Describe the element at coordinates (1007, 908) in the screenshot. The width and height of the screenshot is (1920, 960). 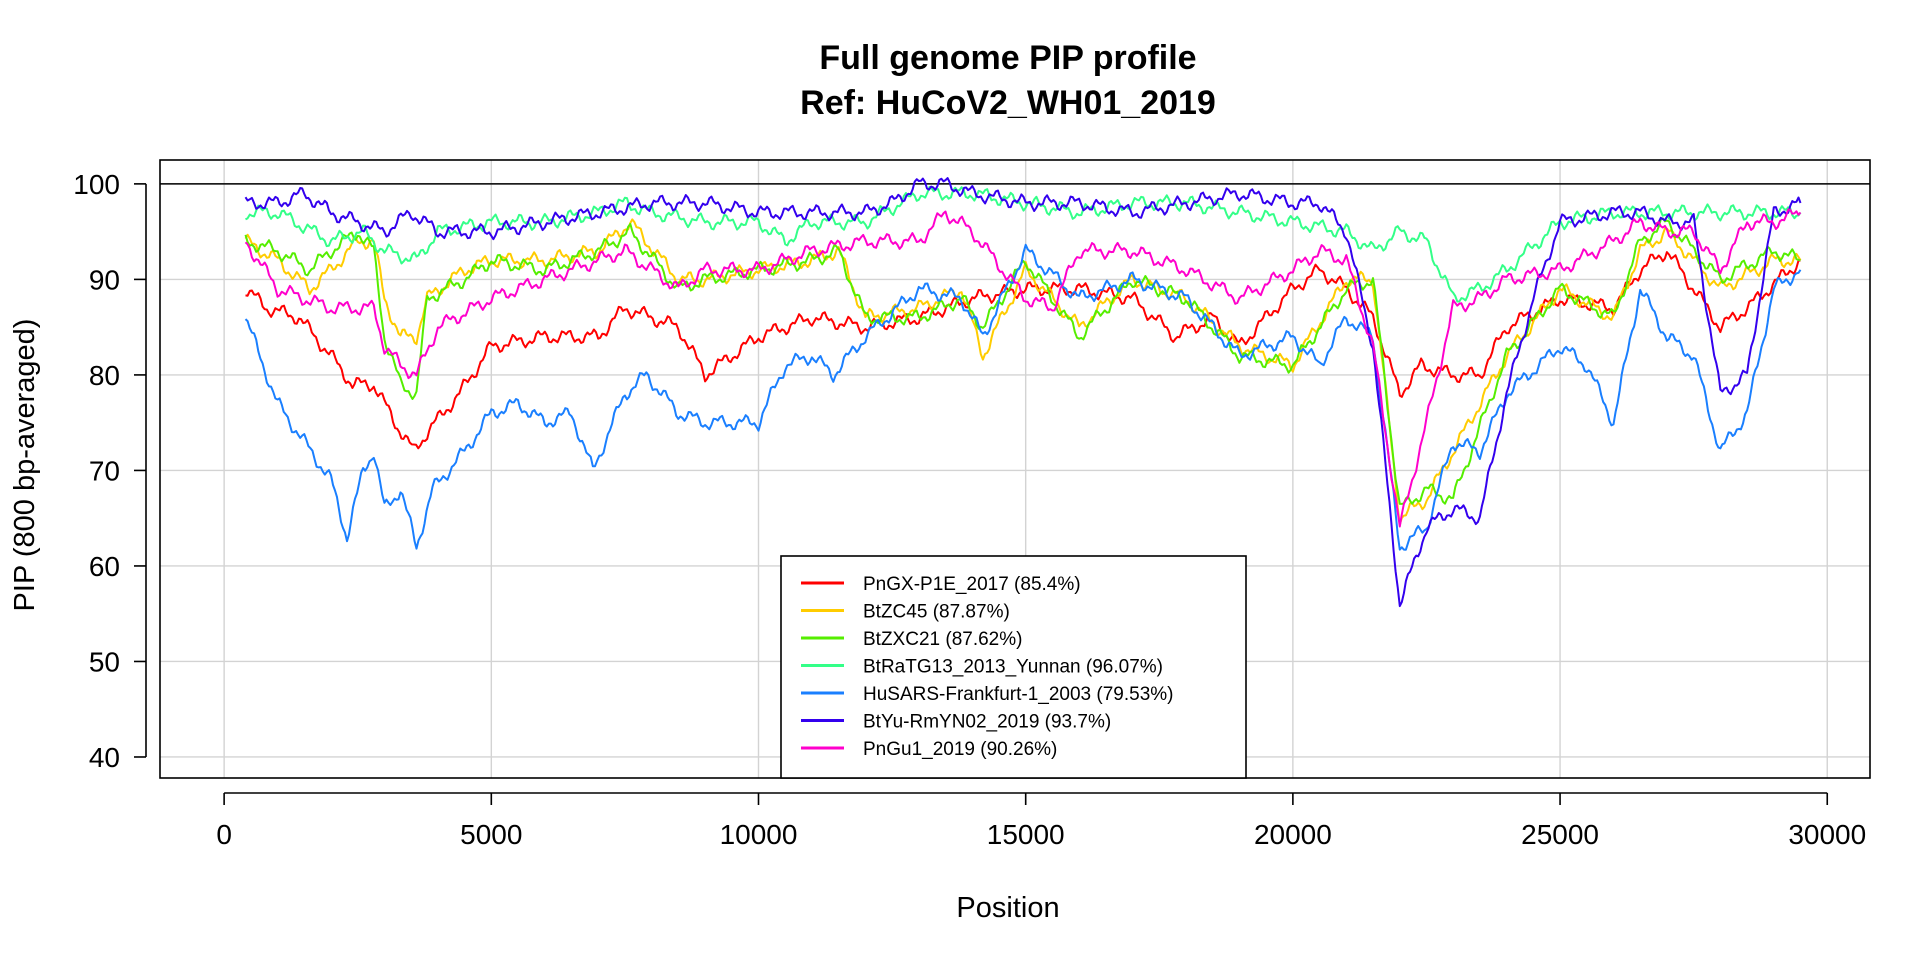
I see `x-axis-label: Position` at that location.